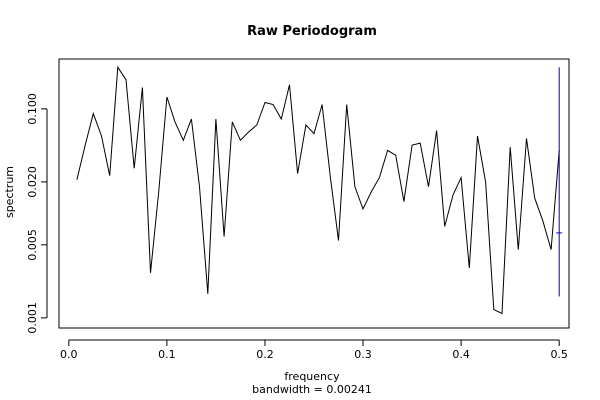  What do you see at coordinates (312, 389) in the screenshot?
I see `x-axis-sublabel: bandwidth = 0.00241` at bounding box center [312, 389].